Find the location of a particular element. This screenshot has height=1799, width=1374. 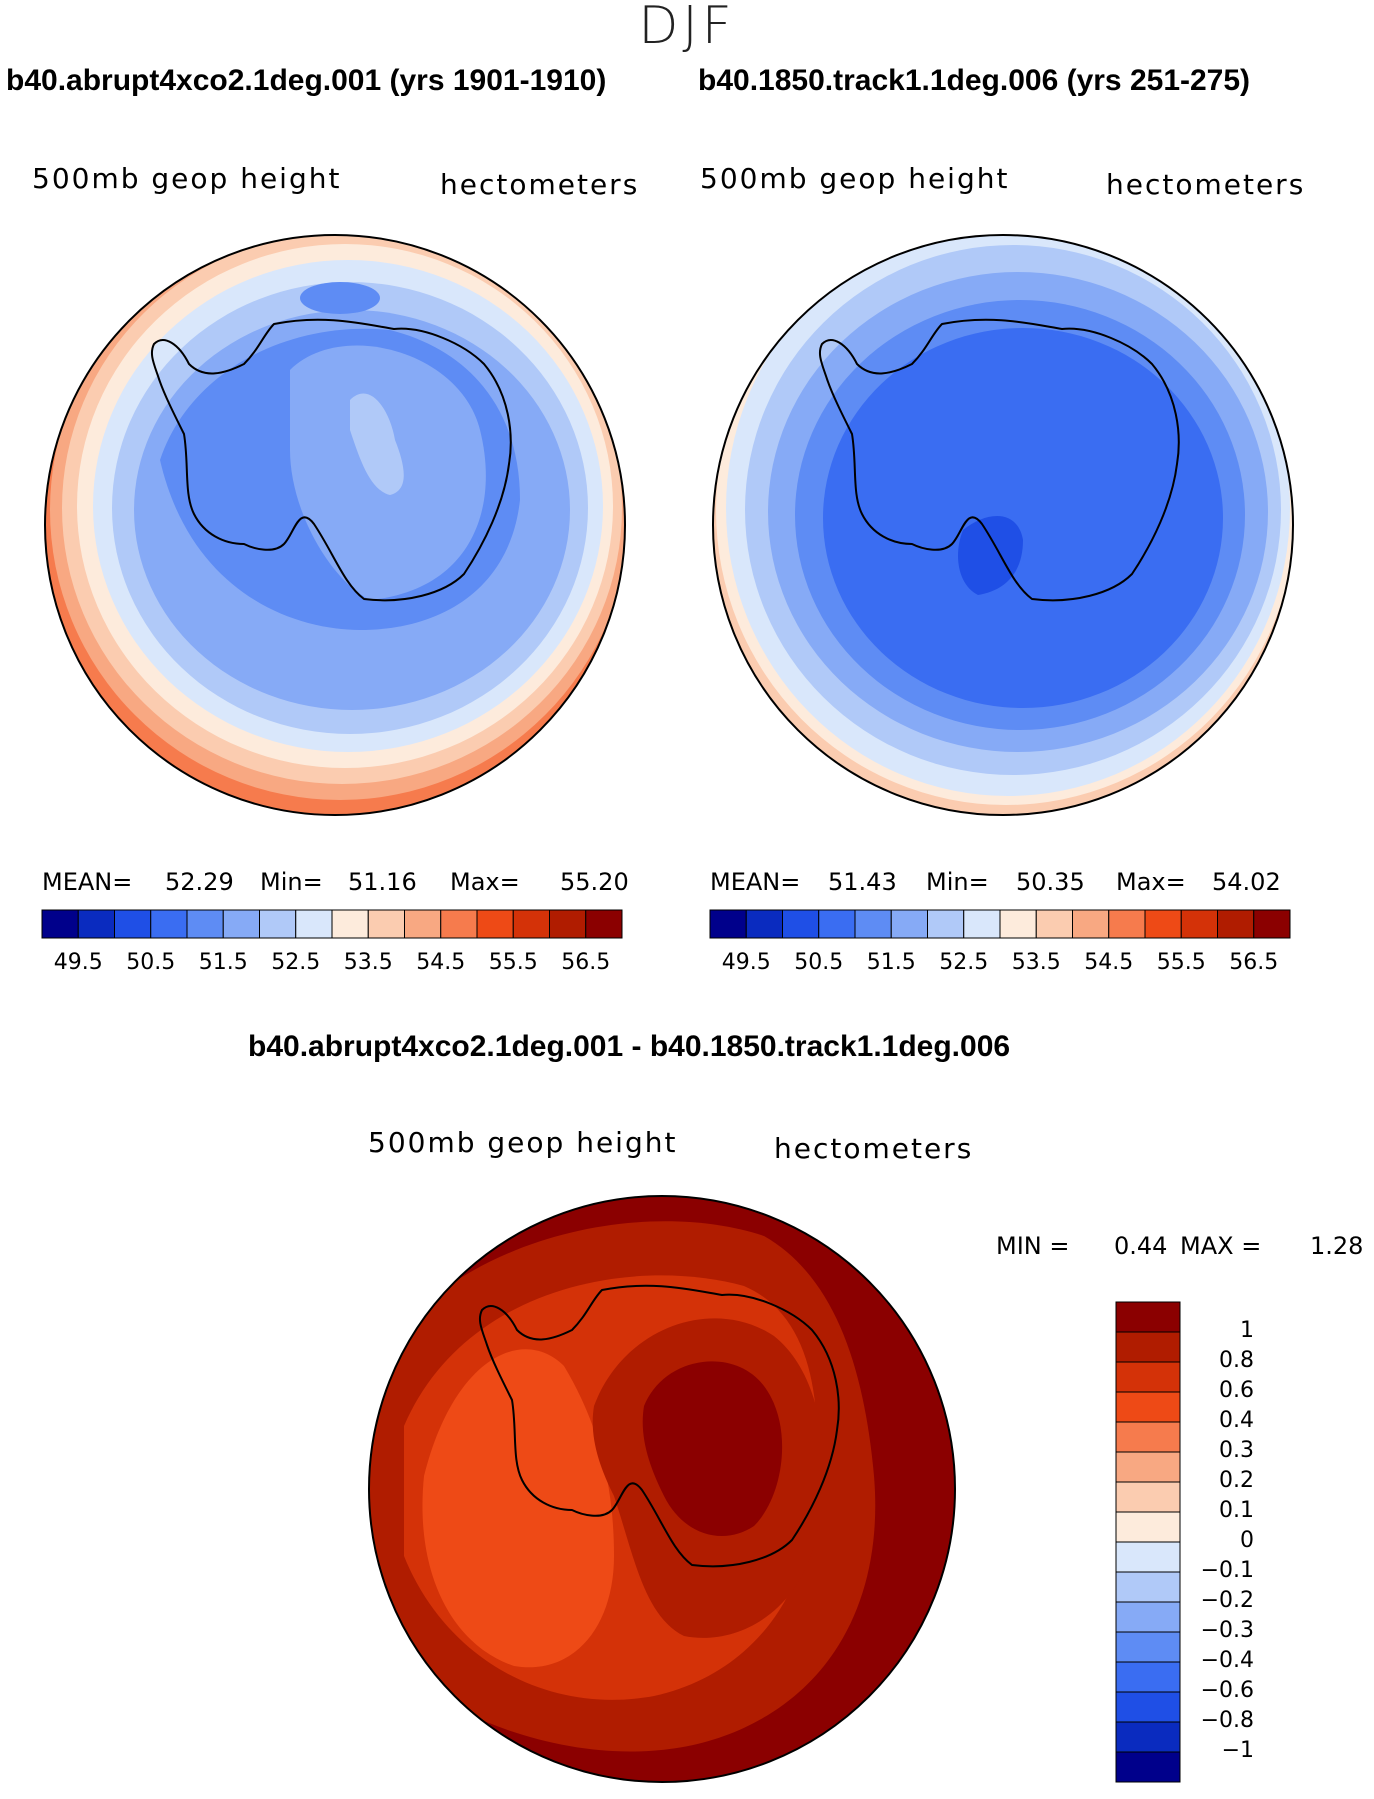

panel3-max-value: 1.28 is located at coordinates (1337, 1246).